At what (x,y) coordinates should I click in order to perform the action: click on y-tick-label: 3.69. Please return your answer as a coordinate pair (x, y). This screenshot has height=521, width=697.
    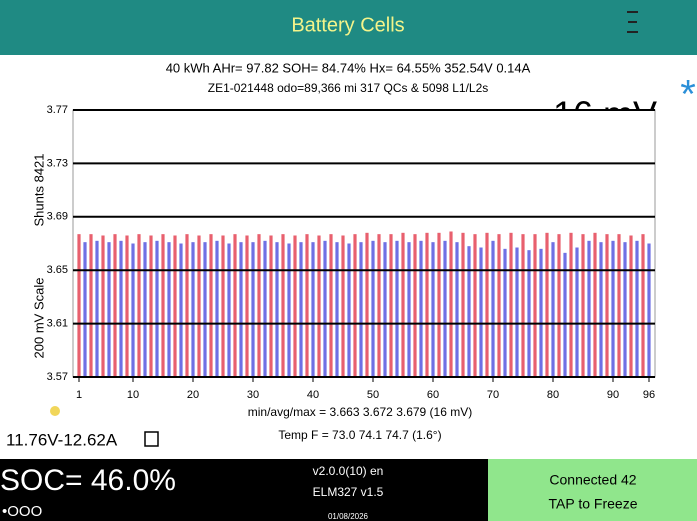
    Looking at the image, I should click on (57, 217).